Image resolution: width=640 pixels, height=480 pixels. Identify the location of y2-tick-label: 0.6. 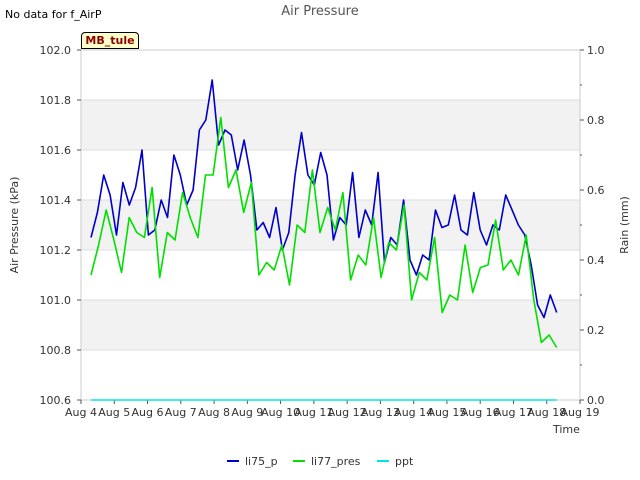
(596, 190).